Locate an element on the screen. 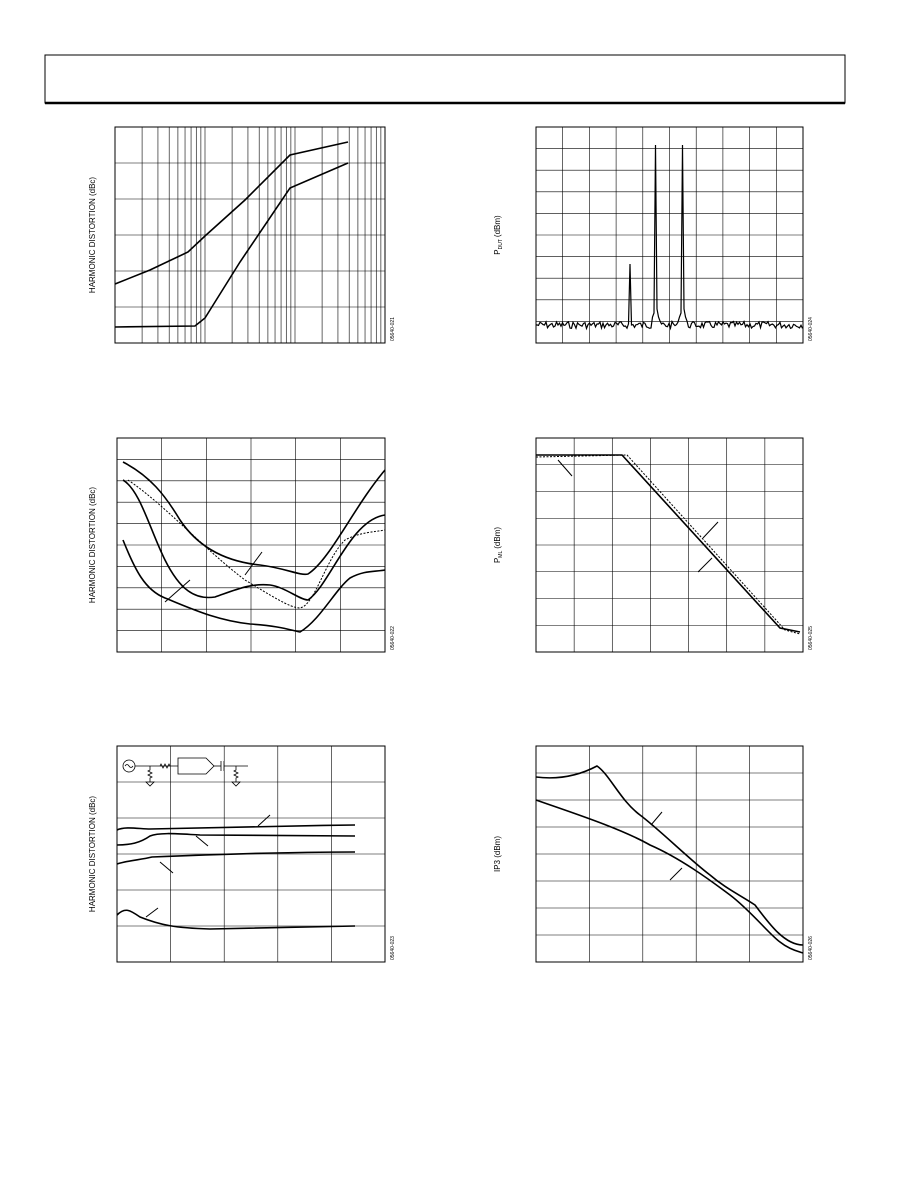 The height and width of the screenshot is (1188, 918). y-axis-label: PML (dBm) is located at coordinates (498, 545).